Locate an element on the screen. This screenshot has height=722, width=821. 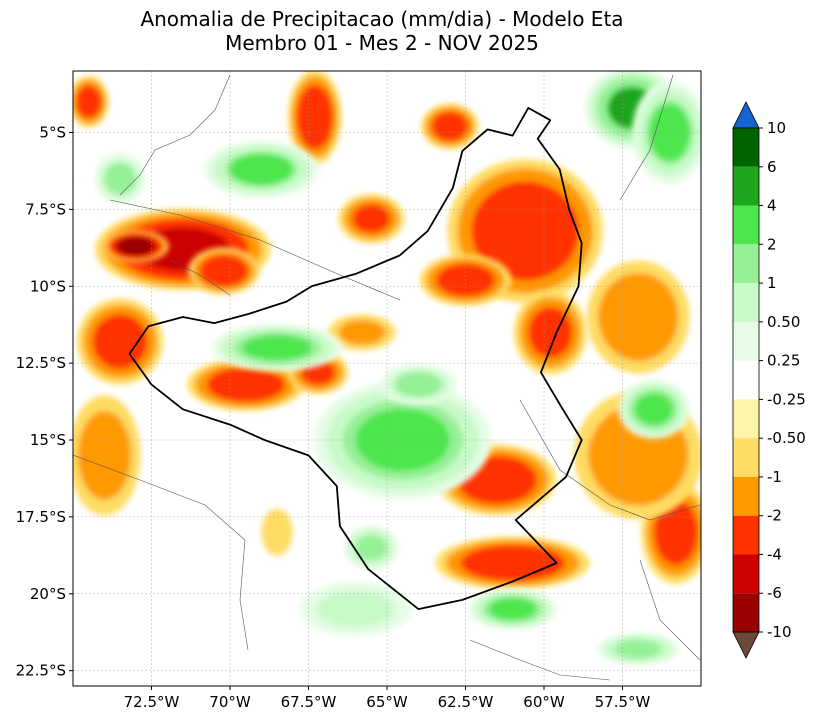
x-tick-label: 72.5°W is located at coordinates (152, 702).